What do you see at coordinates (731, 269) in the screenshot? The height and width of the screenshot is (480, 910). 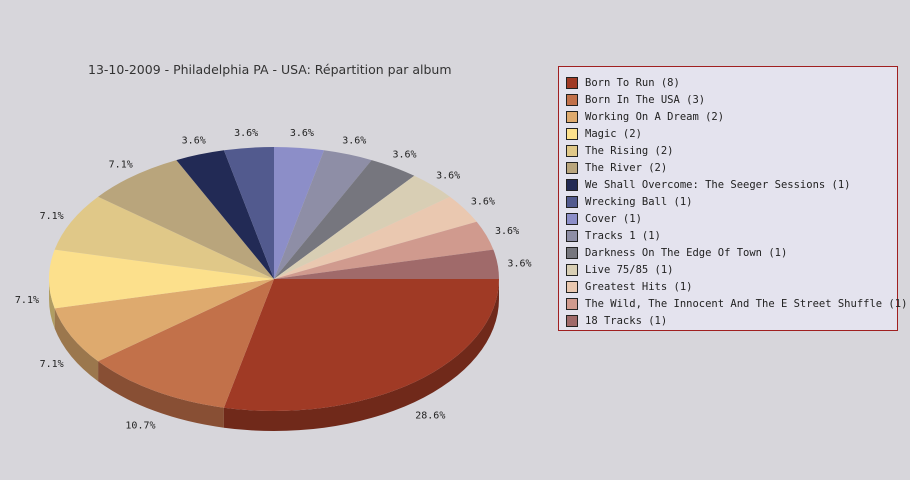 I see `legend-item: Live 75/85 (1)` at bounding box center [731, 269].